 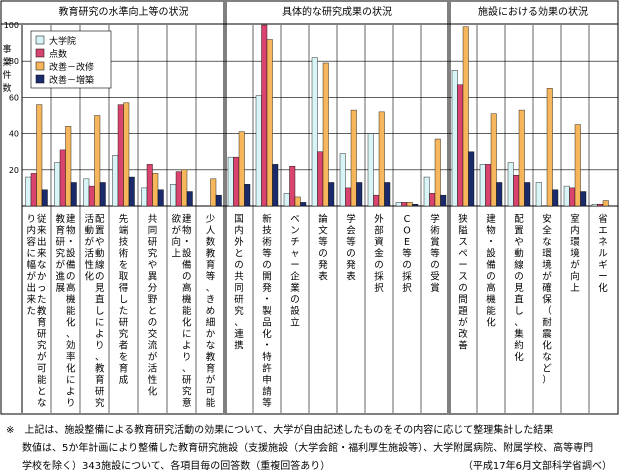 I want to click on category-label-char: と, so click(x=42, y=392).